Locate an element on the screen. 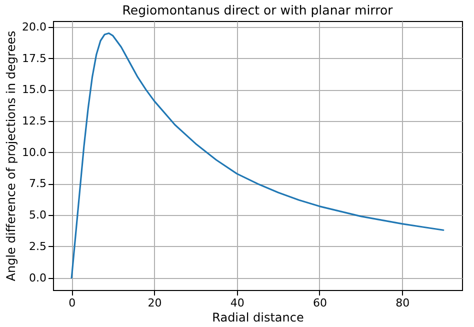 The image size is (474, 327). y-tick-label: 20.0 is located at coordinates (34, 27).